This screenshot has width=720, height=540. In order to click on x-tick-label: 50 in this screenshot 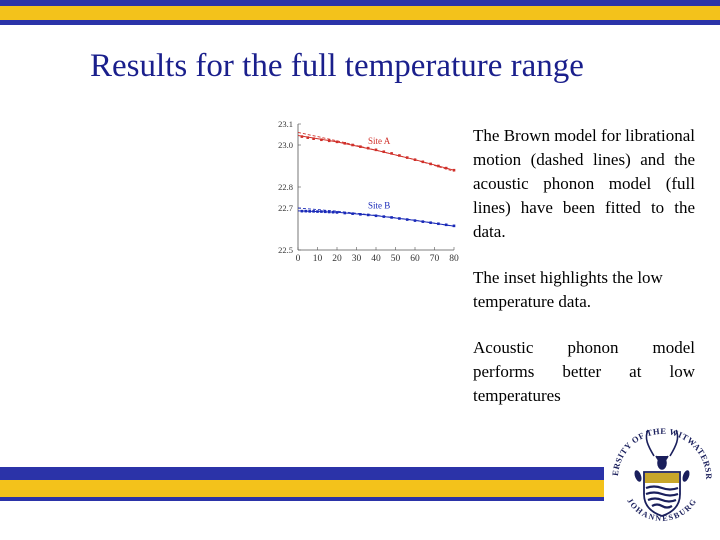, I will do `click(396, 259)`.